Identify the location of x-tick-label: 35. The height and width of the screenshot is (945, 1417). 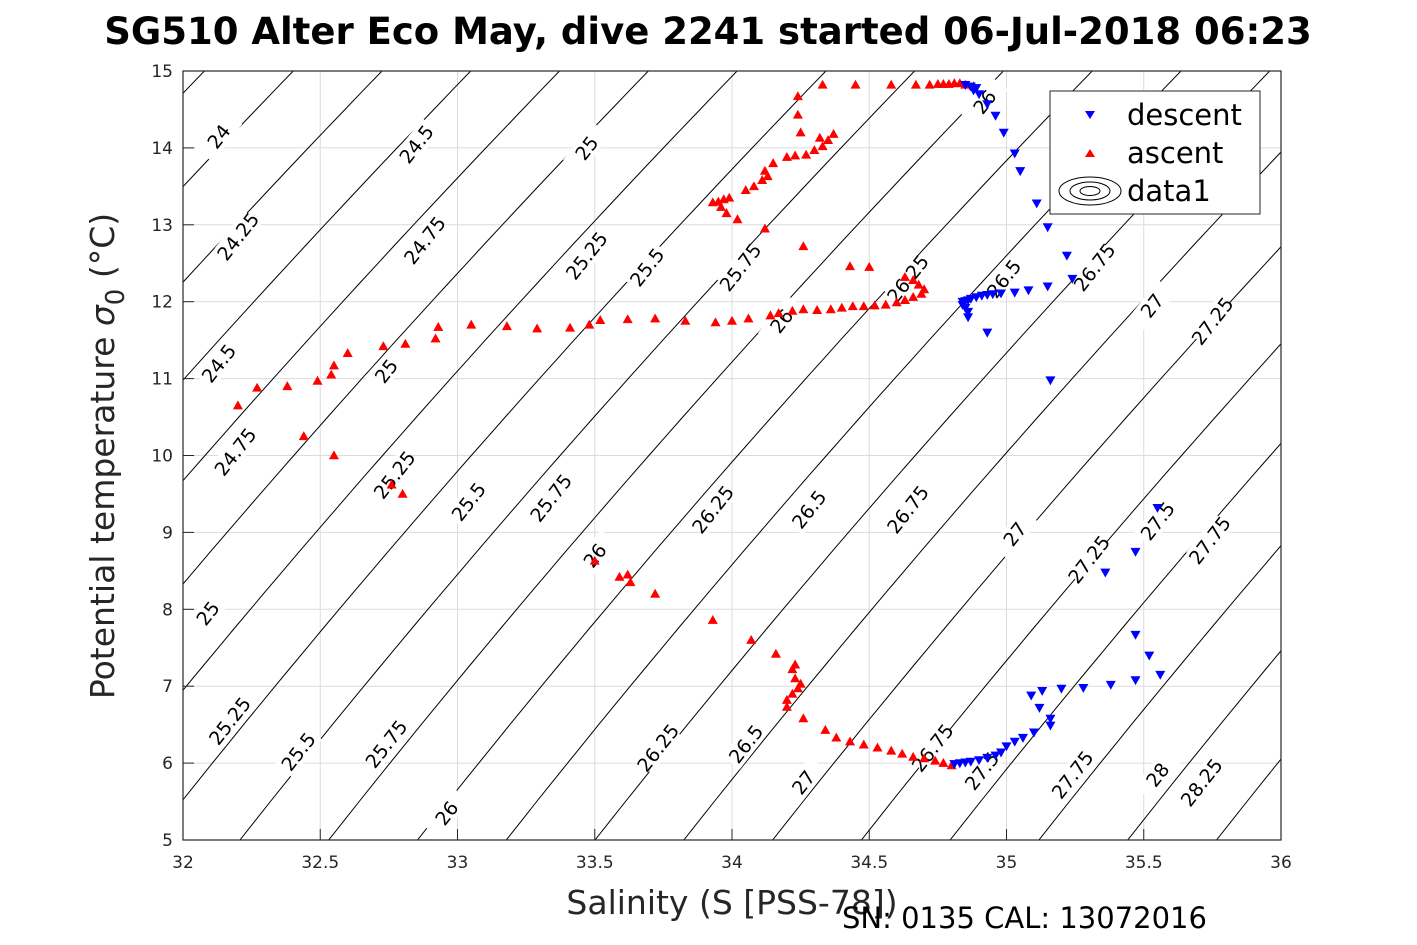
(1007, 863).